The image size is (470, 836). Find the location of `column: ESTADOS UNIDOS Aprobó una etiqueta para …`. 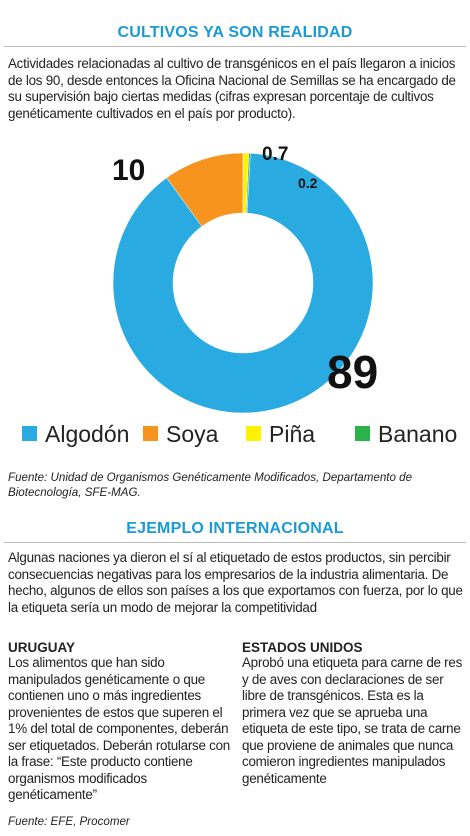

column: ESTADOS UNIDOS Aprobó una etiqueta para … is located at coordinates (353, 713).